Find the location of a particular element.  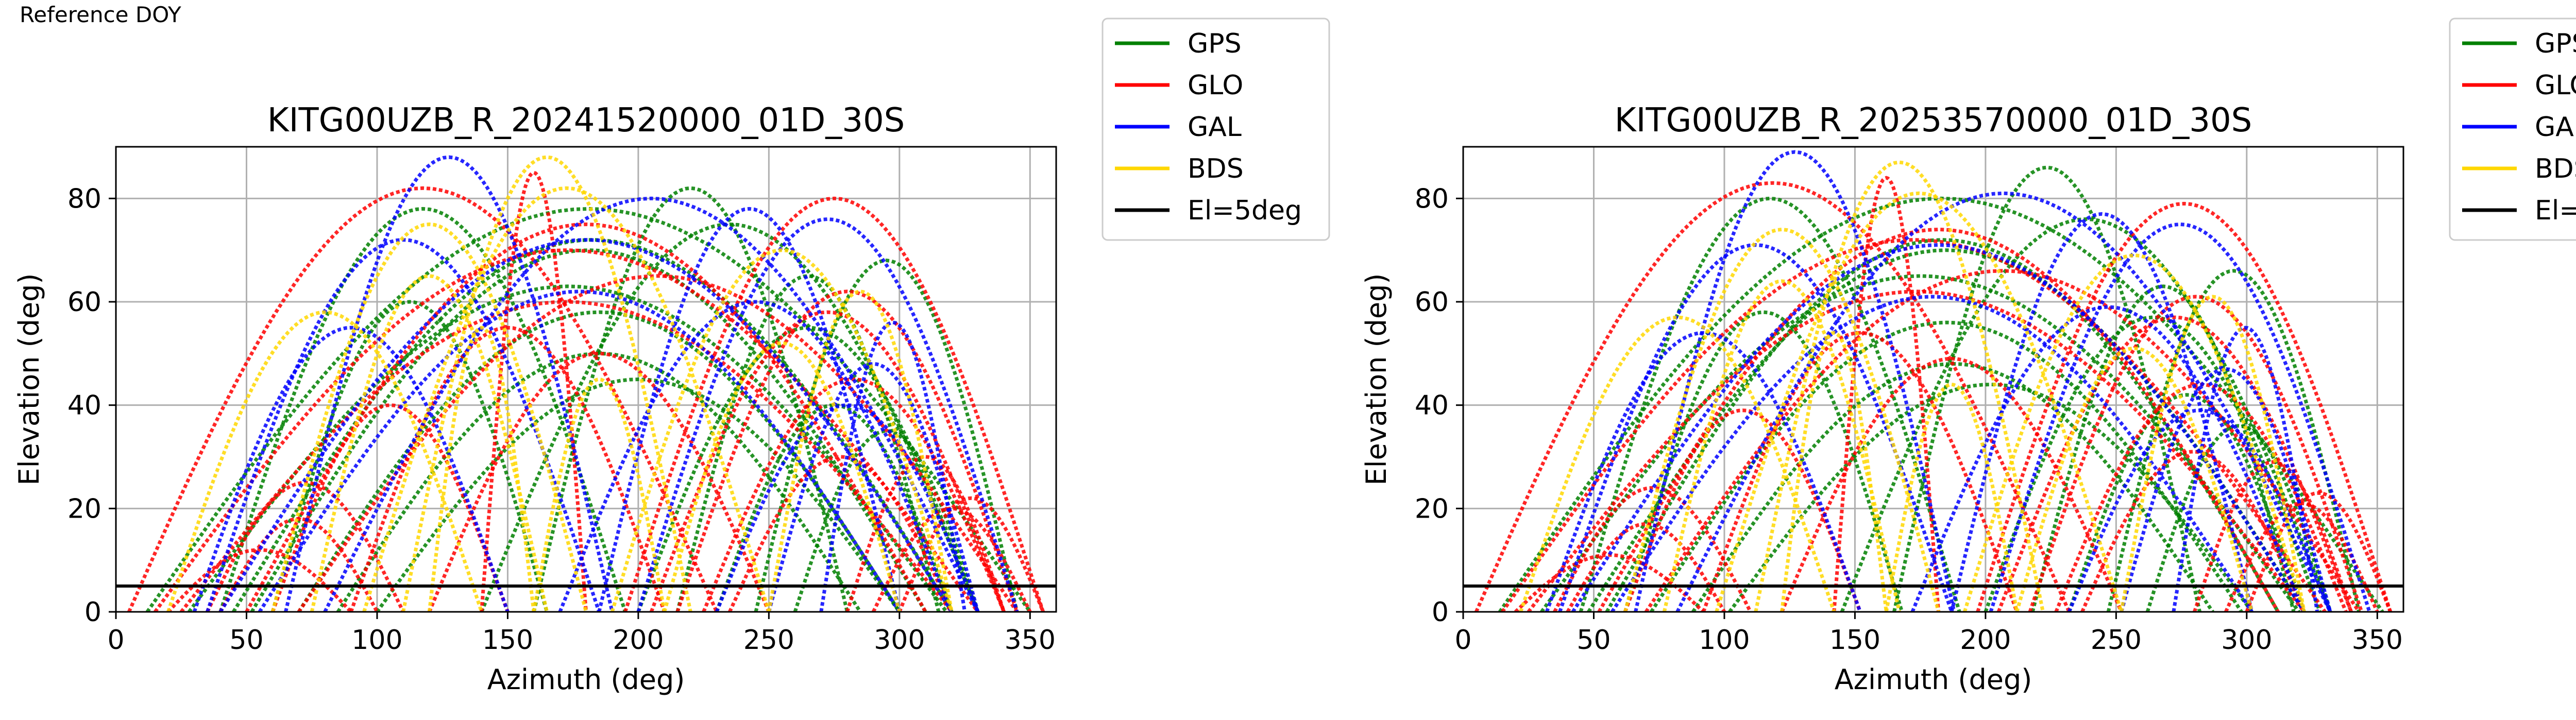

y-tick-label-0: 0 is located at coordinates (1441, 612).